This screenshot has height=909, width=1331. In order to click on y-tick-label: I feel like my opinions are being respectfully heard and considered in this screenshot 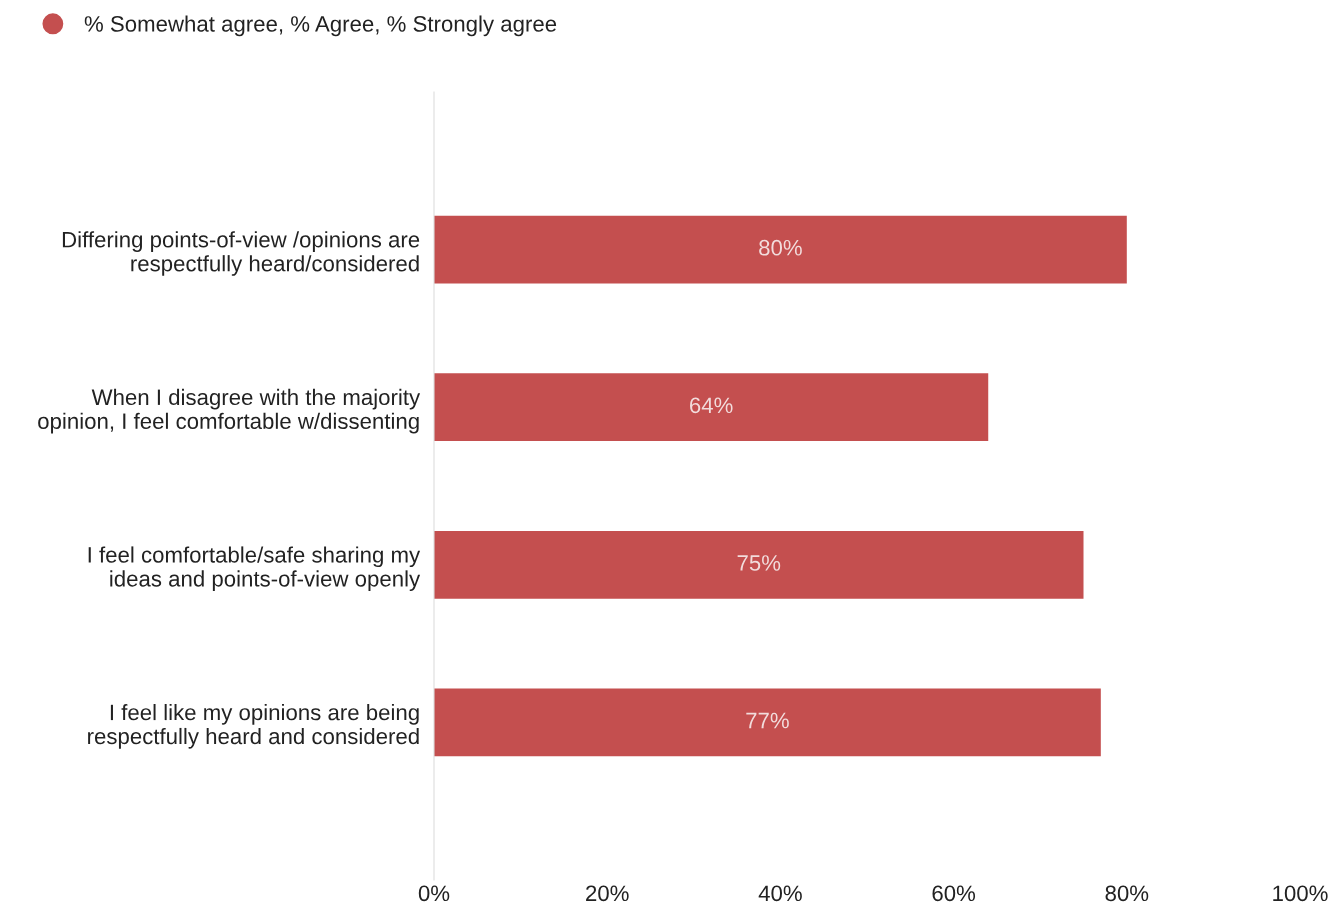, I will do `click(253, 726)`.